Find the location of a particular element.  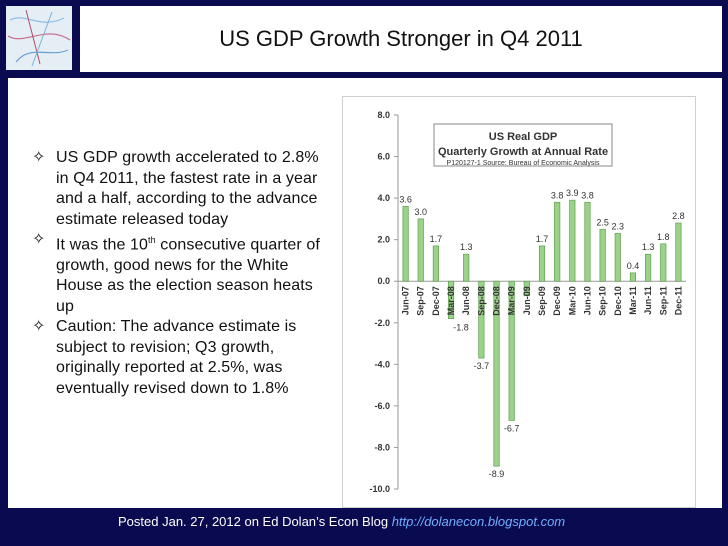

x-tick-label: Sep-08 is located at coordinates (481, 301).